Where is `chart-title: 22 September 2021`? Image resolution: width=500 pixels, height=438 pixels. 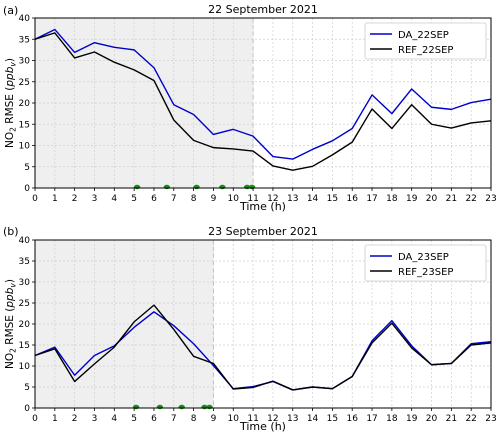
chart-title: 22 September 2021 is located at coordinates (263, 9).